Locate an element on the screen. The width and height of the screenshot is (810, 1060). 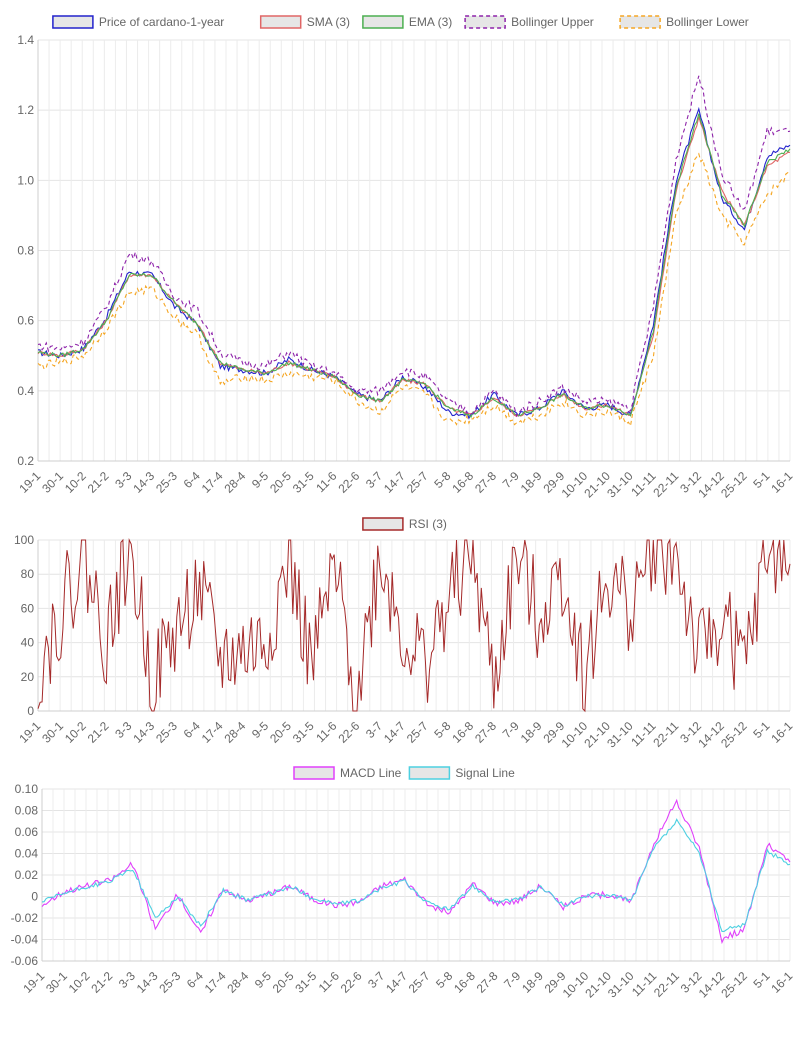
legend-swatch-price-of-cardano-1-year is located at coordinates (73, 22).